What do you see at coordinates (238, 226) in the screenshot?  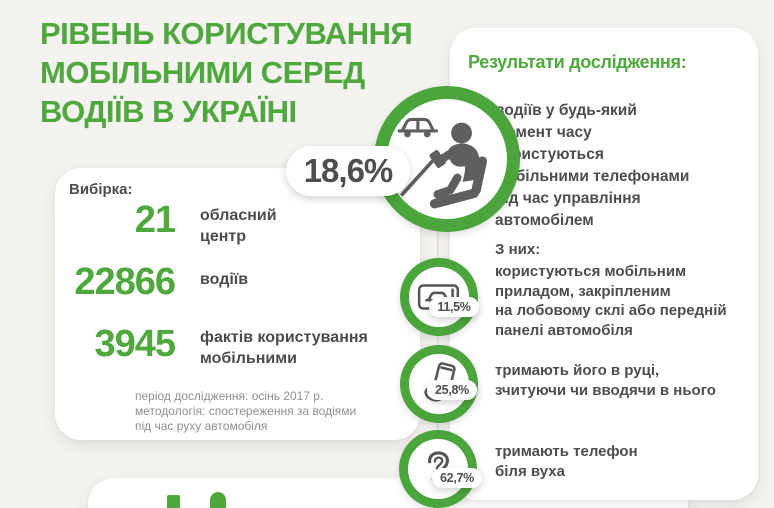 I see `stat-label-regional-centers: обласний центр` at bounding box center [238, 226].